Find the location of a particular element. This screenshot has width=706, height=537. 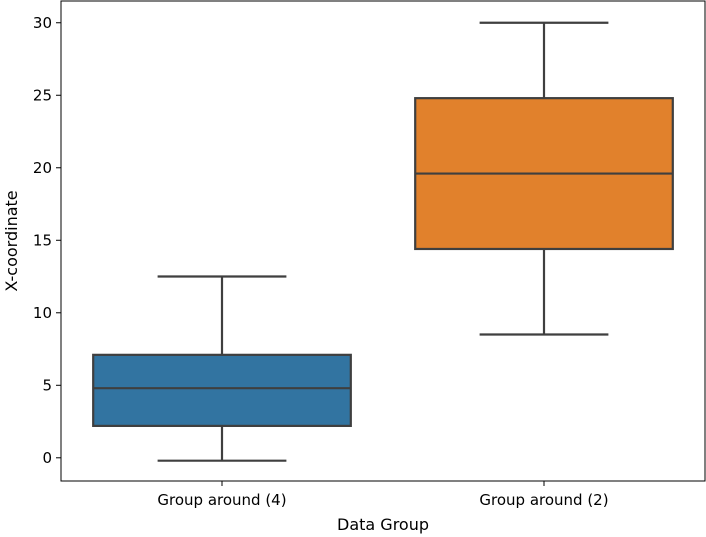

iqr-box is located at coordinates (222, 390).